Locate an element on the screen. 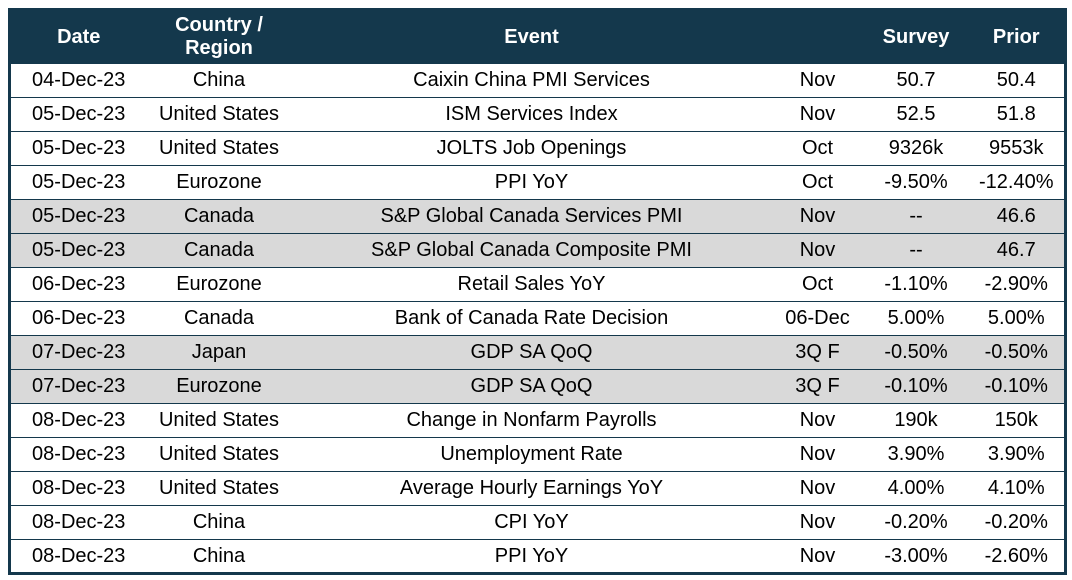 The width and height of the screenshot is (1072, 580). cell-prior: -0.20% is located at coordinates (1016, 522).